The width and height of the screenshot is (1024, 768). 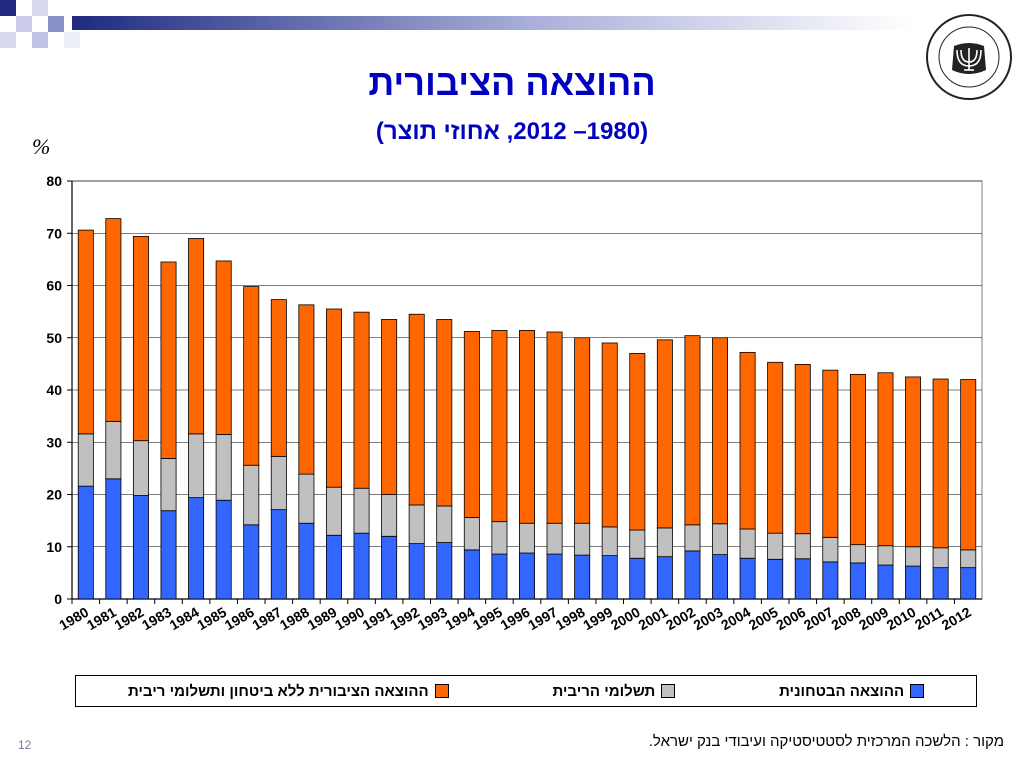 I want to click on legend-label-civilian: ההוצאה הציבורית ללא ביטחון ותשלומי ריבית, so click(x=278, y=691).